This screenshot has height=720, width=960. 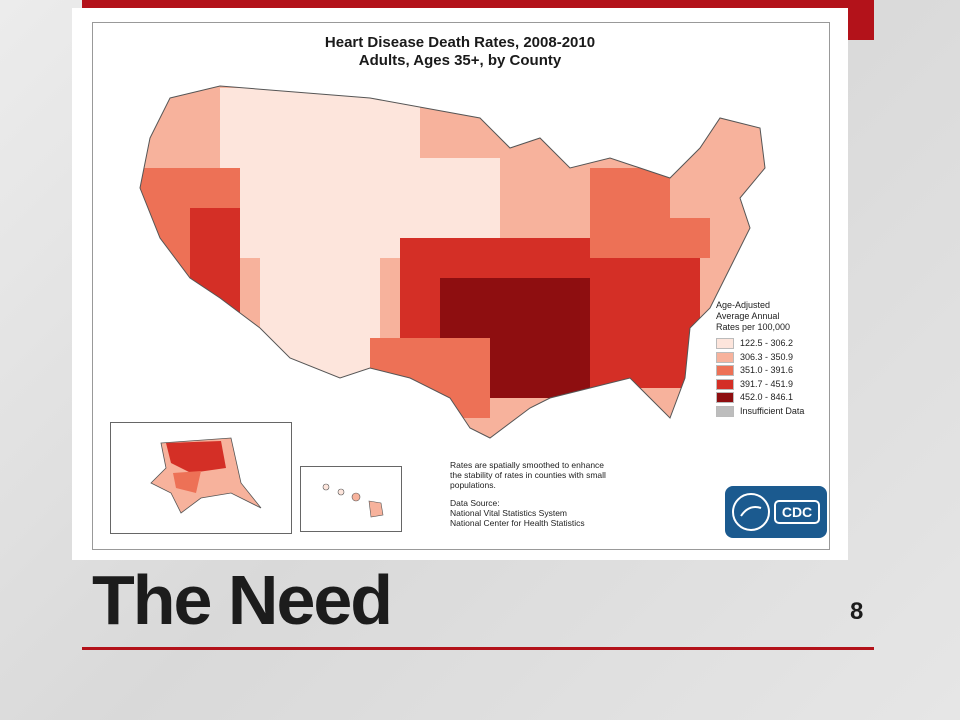 I want to click on cdc-logo-graphic: CDC, so click(x=776, y=512).